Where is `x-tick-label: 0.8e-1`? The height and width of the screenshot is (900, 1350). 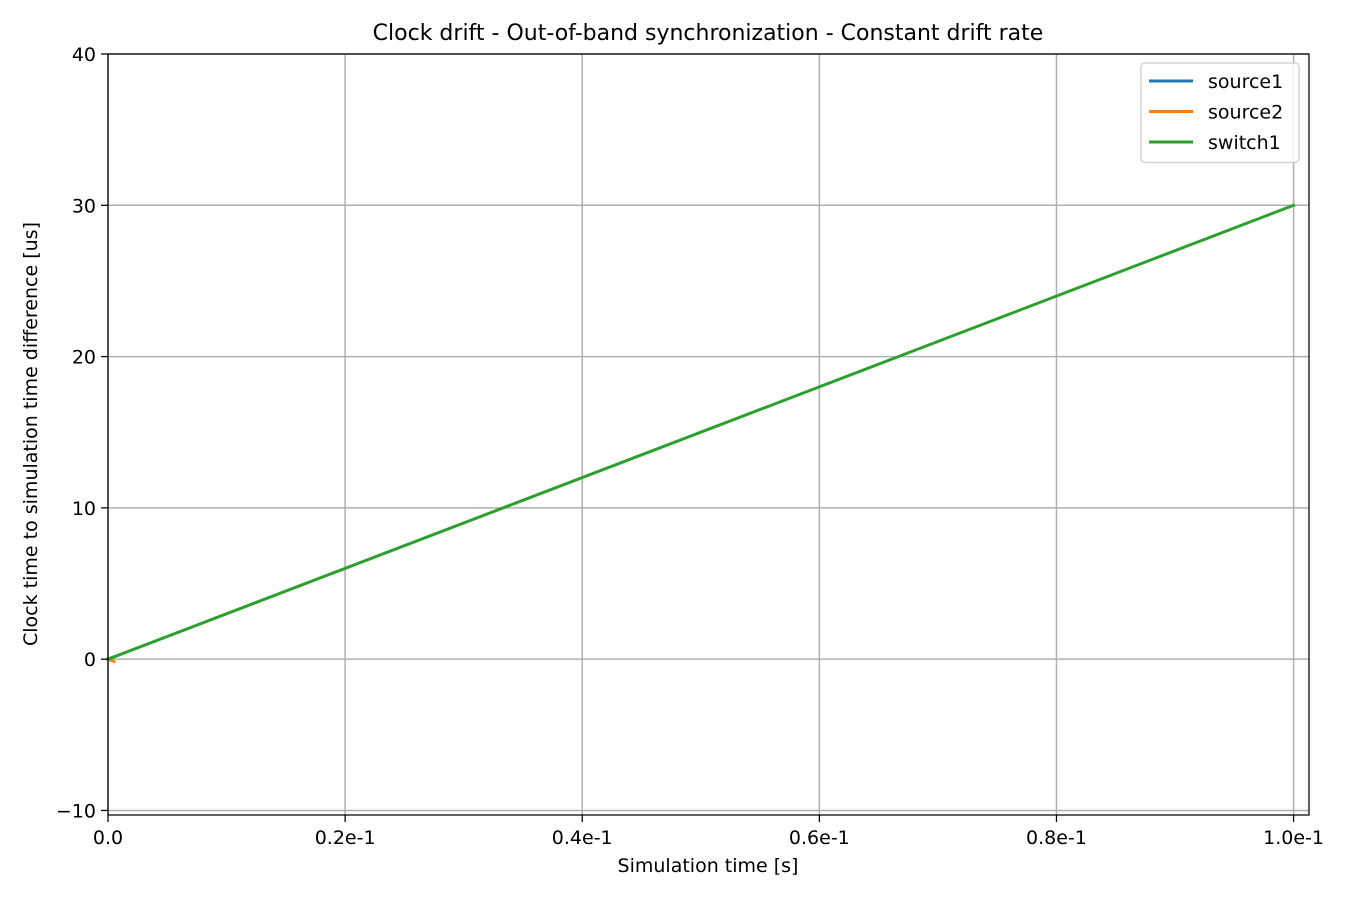
x-tick-label: 0.8e-1 is located at coordinates (1056, 838).